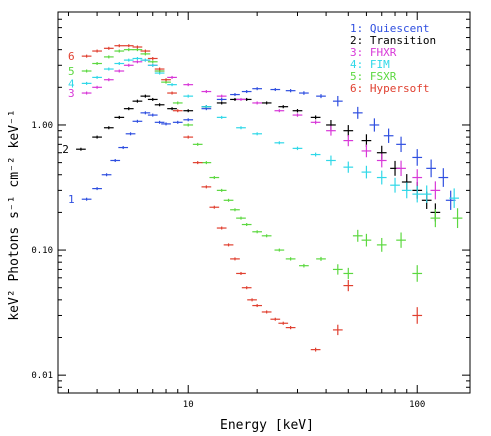 The height and width of the screenshot is (436, 491). I want to click on series-label-4: 4, so click(71, 83).